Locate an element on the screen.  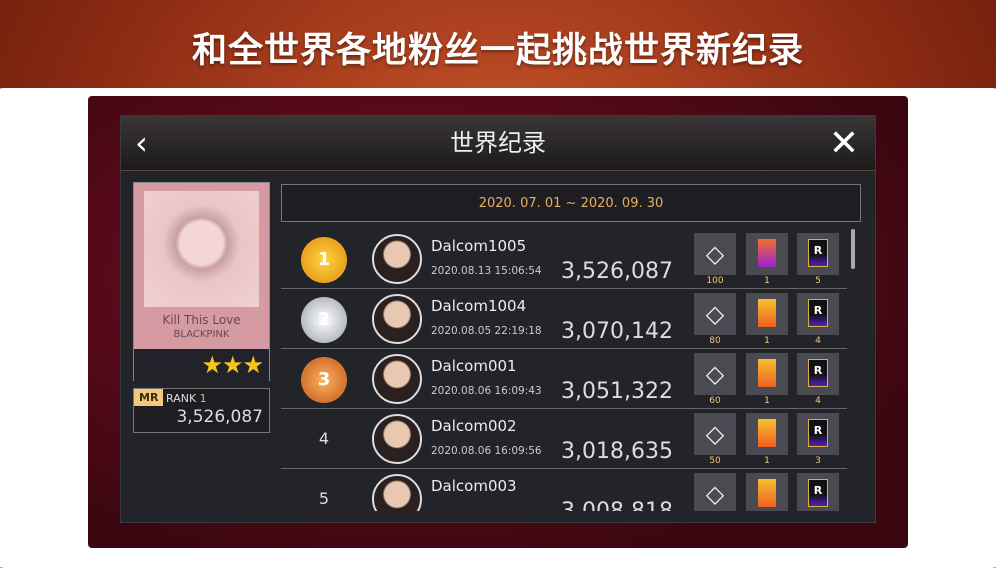
player-name: Dalcom002 is located at coordinates (474, 426).